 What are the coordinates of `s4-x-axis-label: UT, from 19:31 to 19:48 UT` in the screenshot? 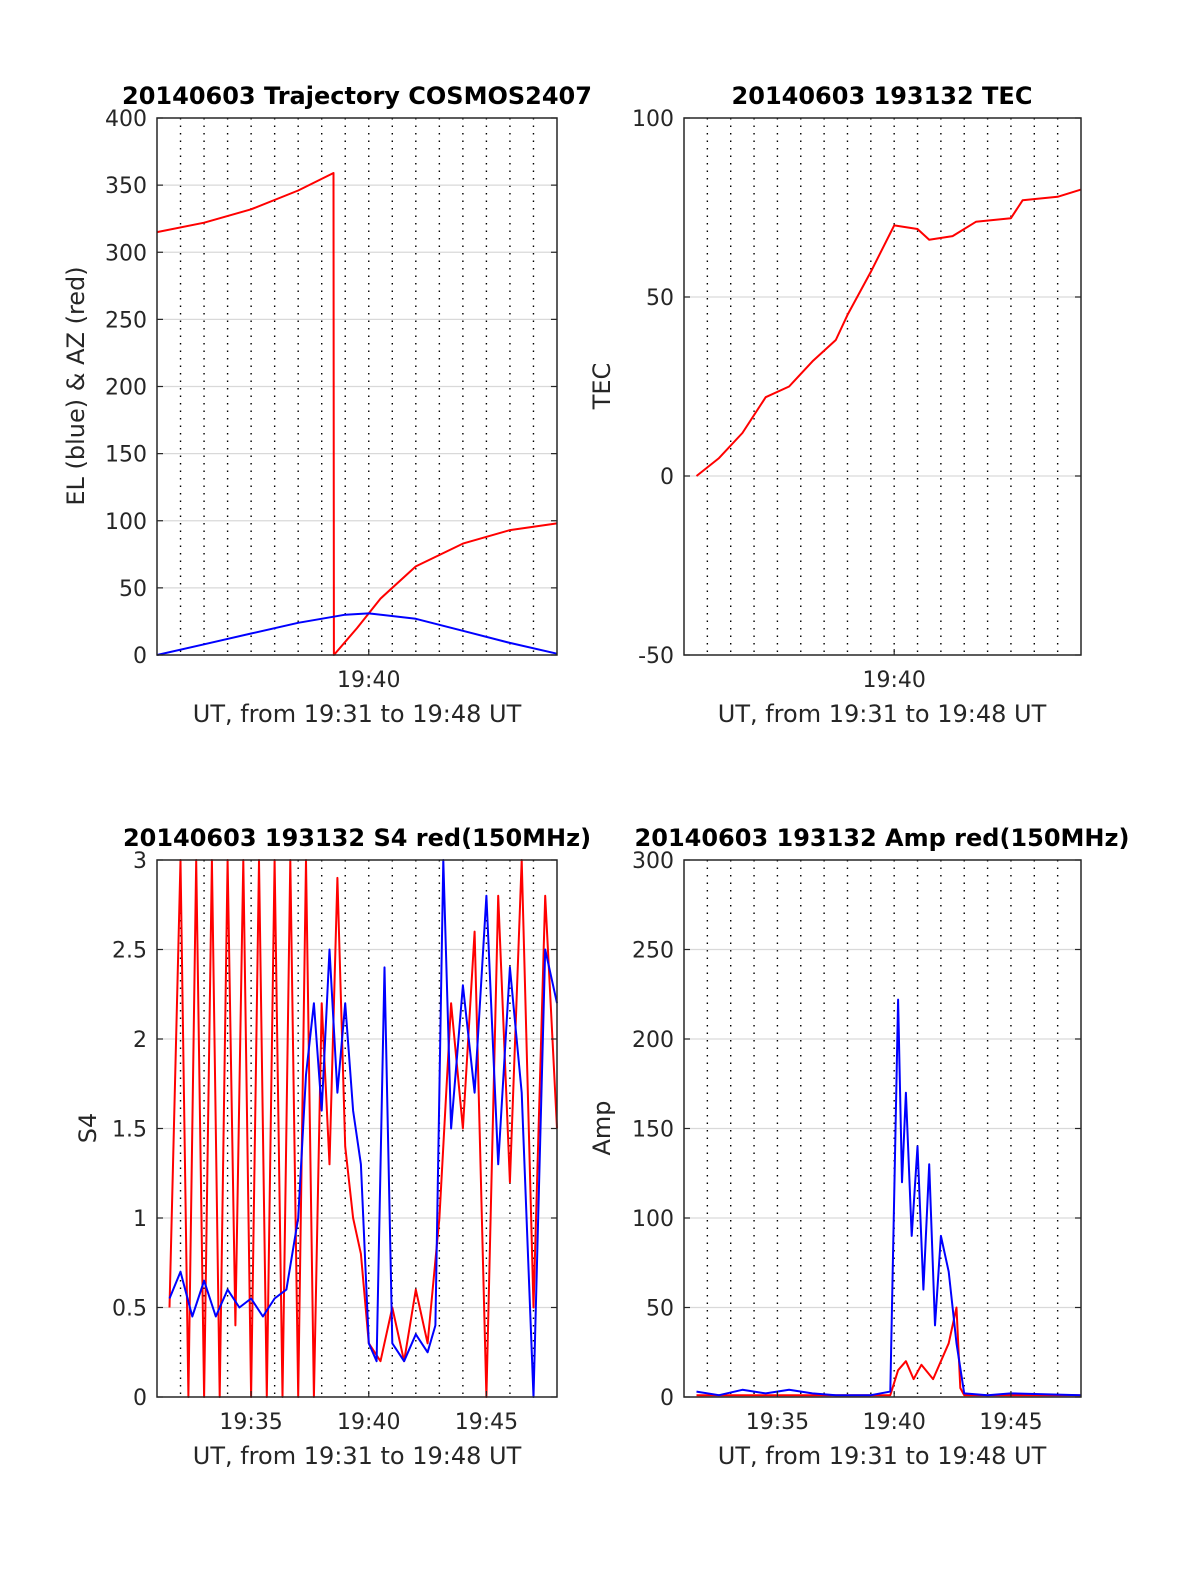 It's located at (357, 1456).